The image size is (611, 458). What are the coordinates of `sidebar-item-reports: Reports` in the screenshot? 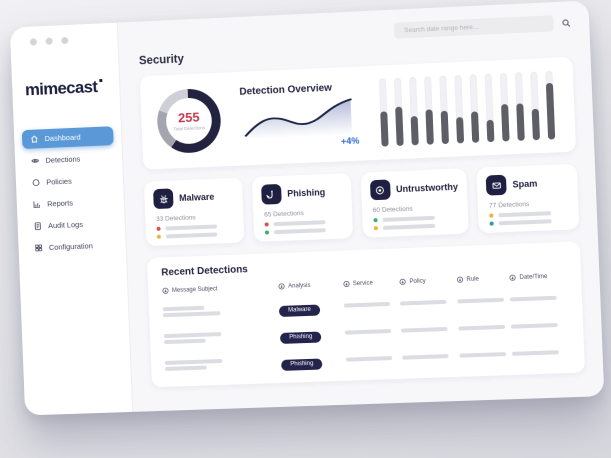 It's located at (70, 203).